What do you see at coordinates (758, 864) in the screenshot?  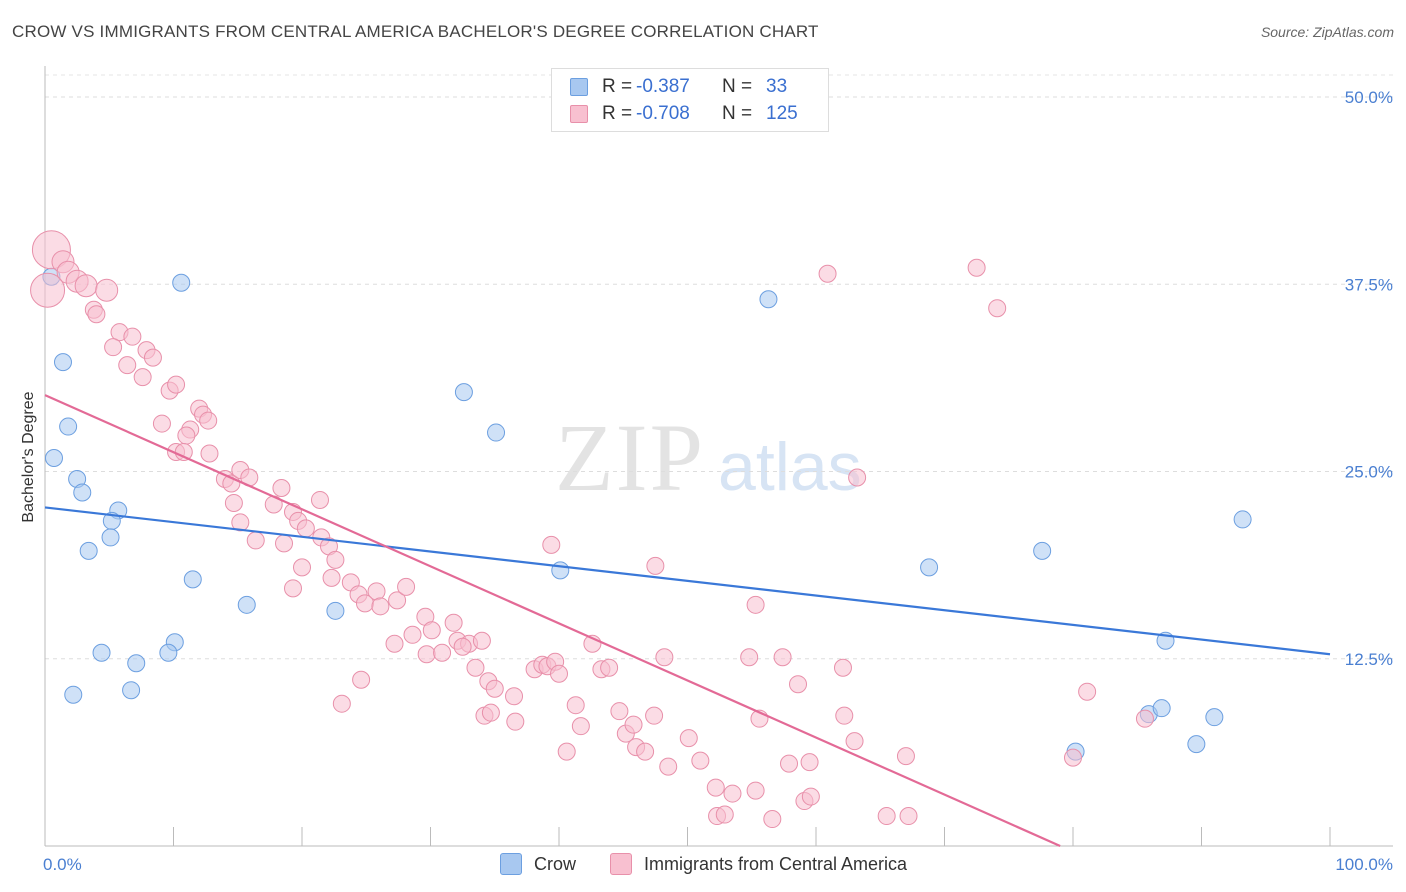 I see `bottom-legend-immigrants: Immigrants from Central America` at bounding box center [758, 864].